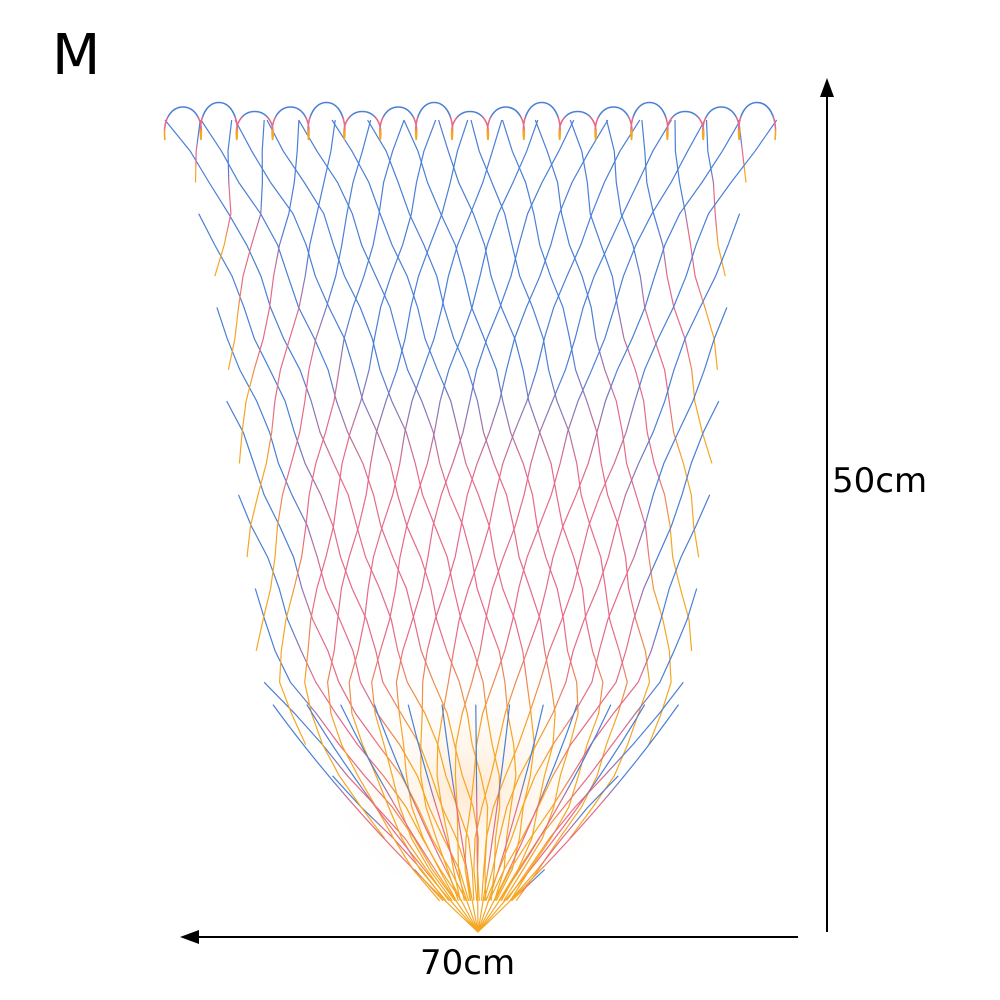 The width and height of the screenshot is (1000, 1000). I want to click on net-rim-loop, so click(470, 121).